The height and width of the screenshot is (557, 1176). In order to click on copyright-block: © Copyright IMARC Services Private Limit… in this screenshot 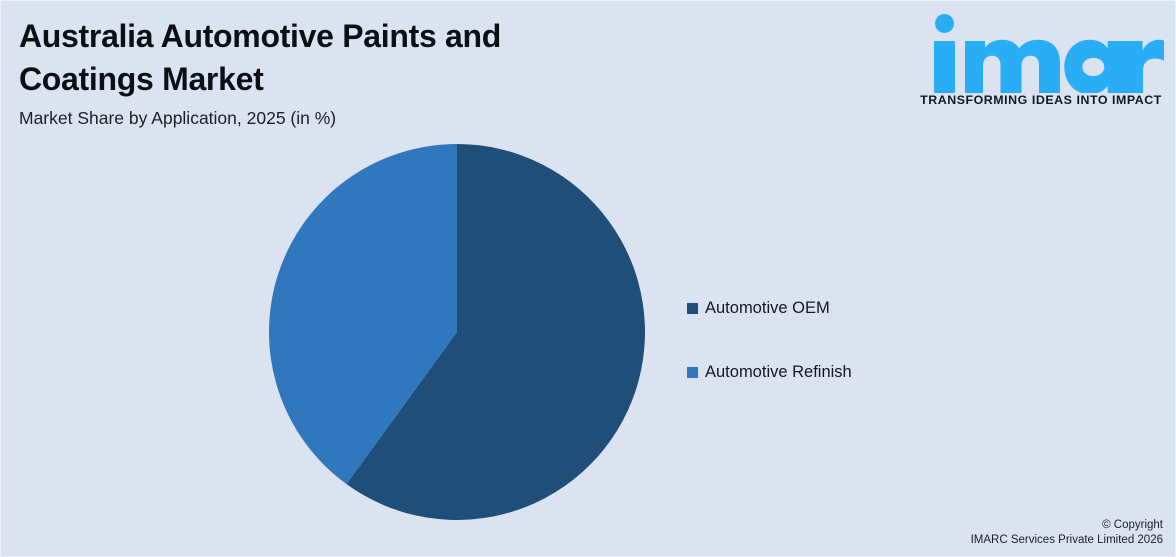, I will do `click(1067, 533)`.